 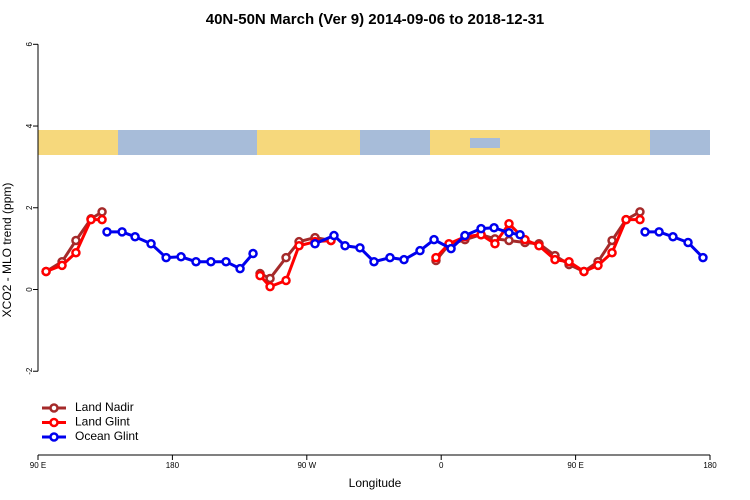 I want to click on y-axis-label: XCO2 - MLO trend (ppm), so click(x=7, y=250).